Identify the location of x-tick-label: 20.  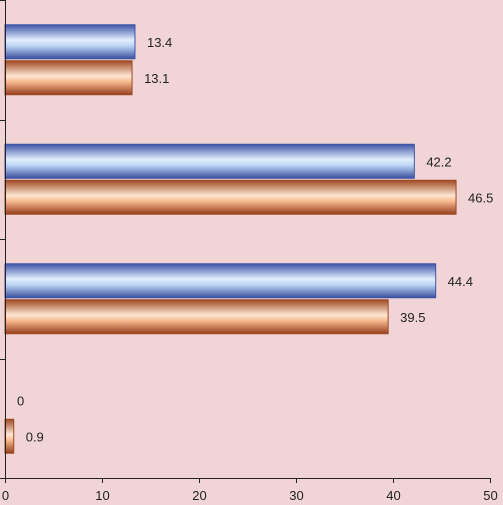
(199, 495).